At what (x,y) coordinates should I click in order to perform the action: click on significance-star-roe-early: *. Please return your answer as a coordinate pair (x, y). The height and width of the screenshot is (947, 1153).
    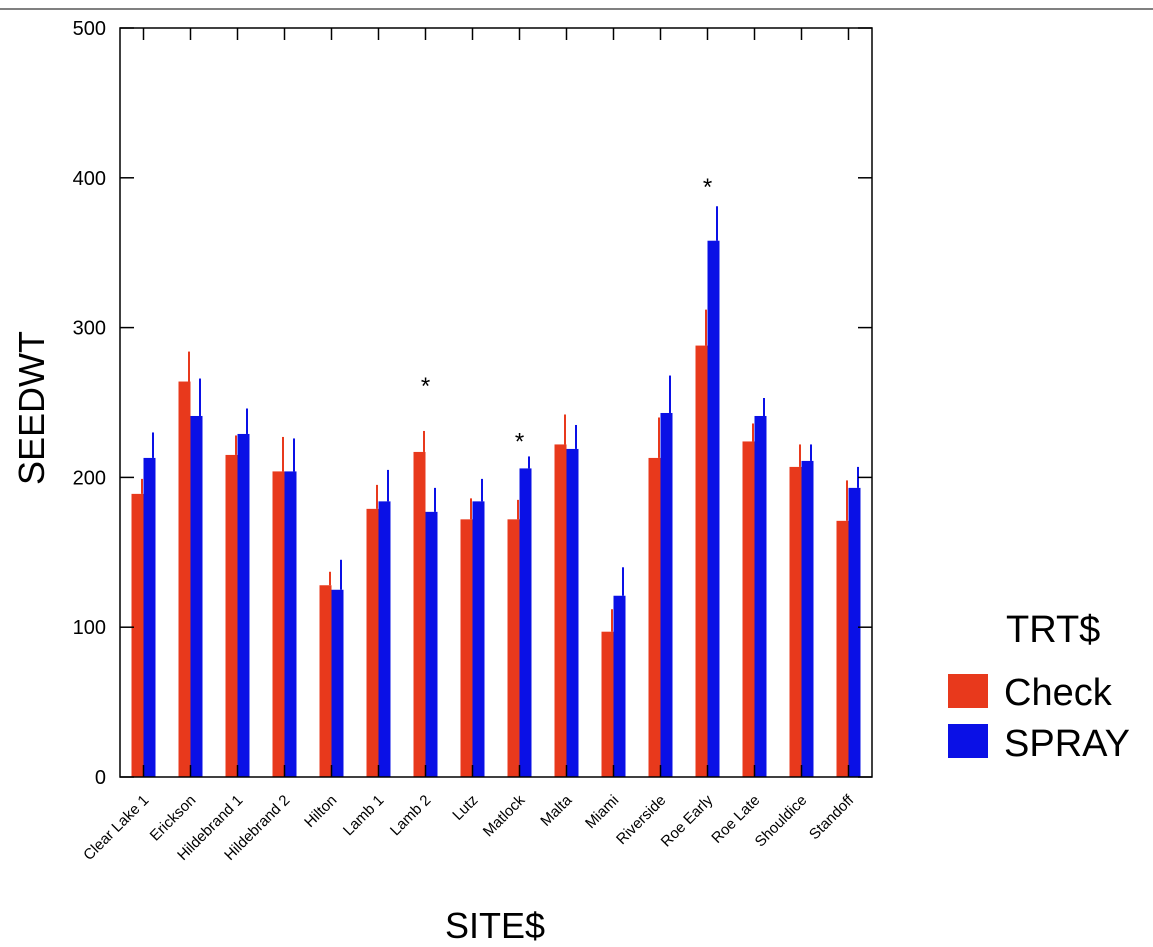
    Looking at the image, I should click on (707, 187).